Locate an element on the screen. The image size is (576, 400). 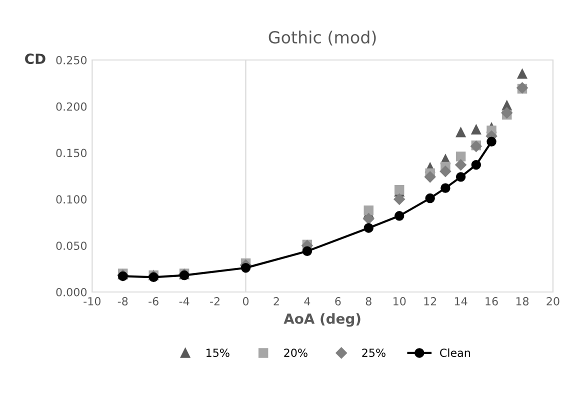
x-axis-title: AoA (deg) is located at coordinates (322, 320).